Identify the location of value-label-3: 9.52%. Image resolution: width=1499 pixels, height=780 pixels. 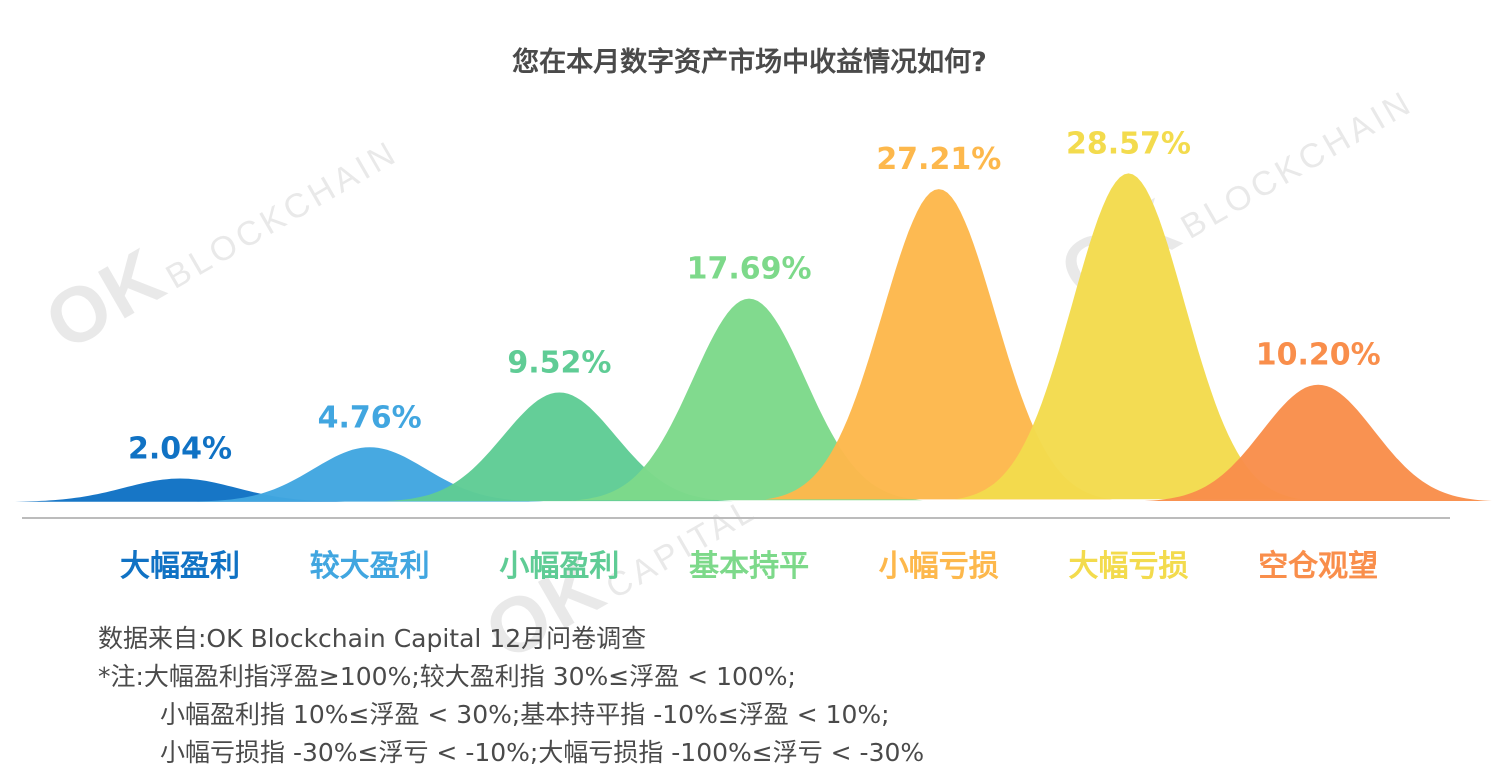
(559, 363).